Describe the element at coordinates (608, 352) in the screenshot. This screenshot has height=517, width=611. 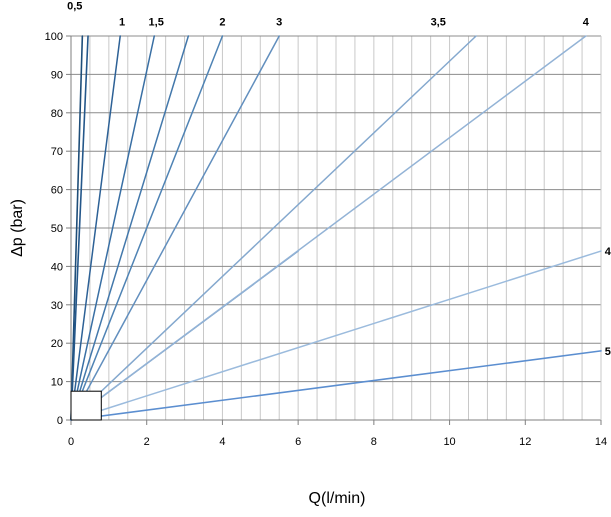
I see `curve-label: 5` at that location.